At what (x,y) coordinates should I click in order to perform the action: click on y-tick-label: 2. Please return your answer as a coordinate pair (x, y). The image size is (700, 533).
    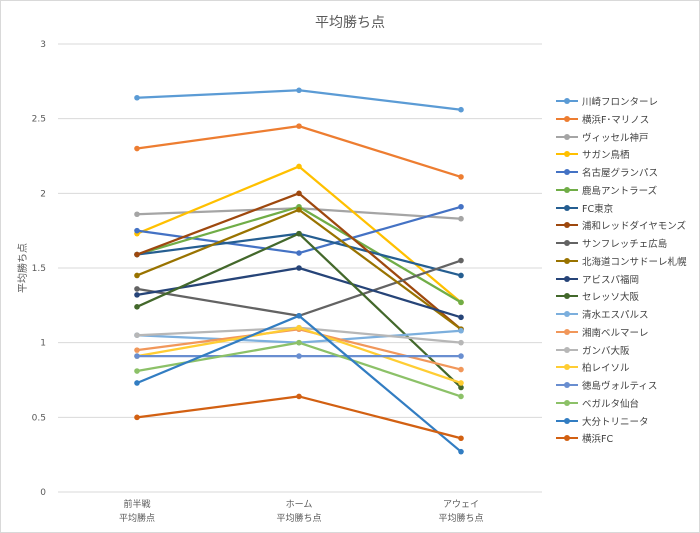
    Looking at the image, I should click on (43, 194).